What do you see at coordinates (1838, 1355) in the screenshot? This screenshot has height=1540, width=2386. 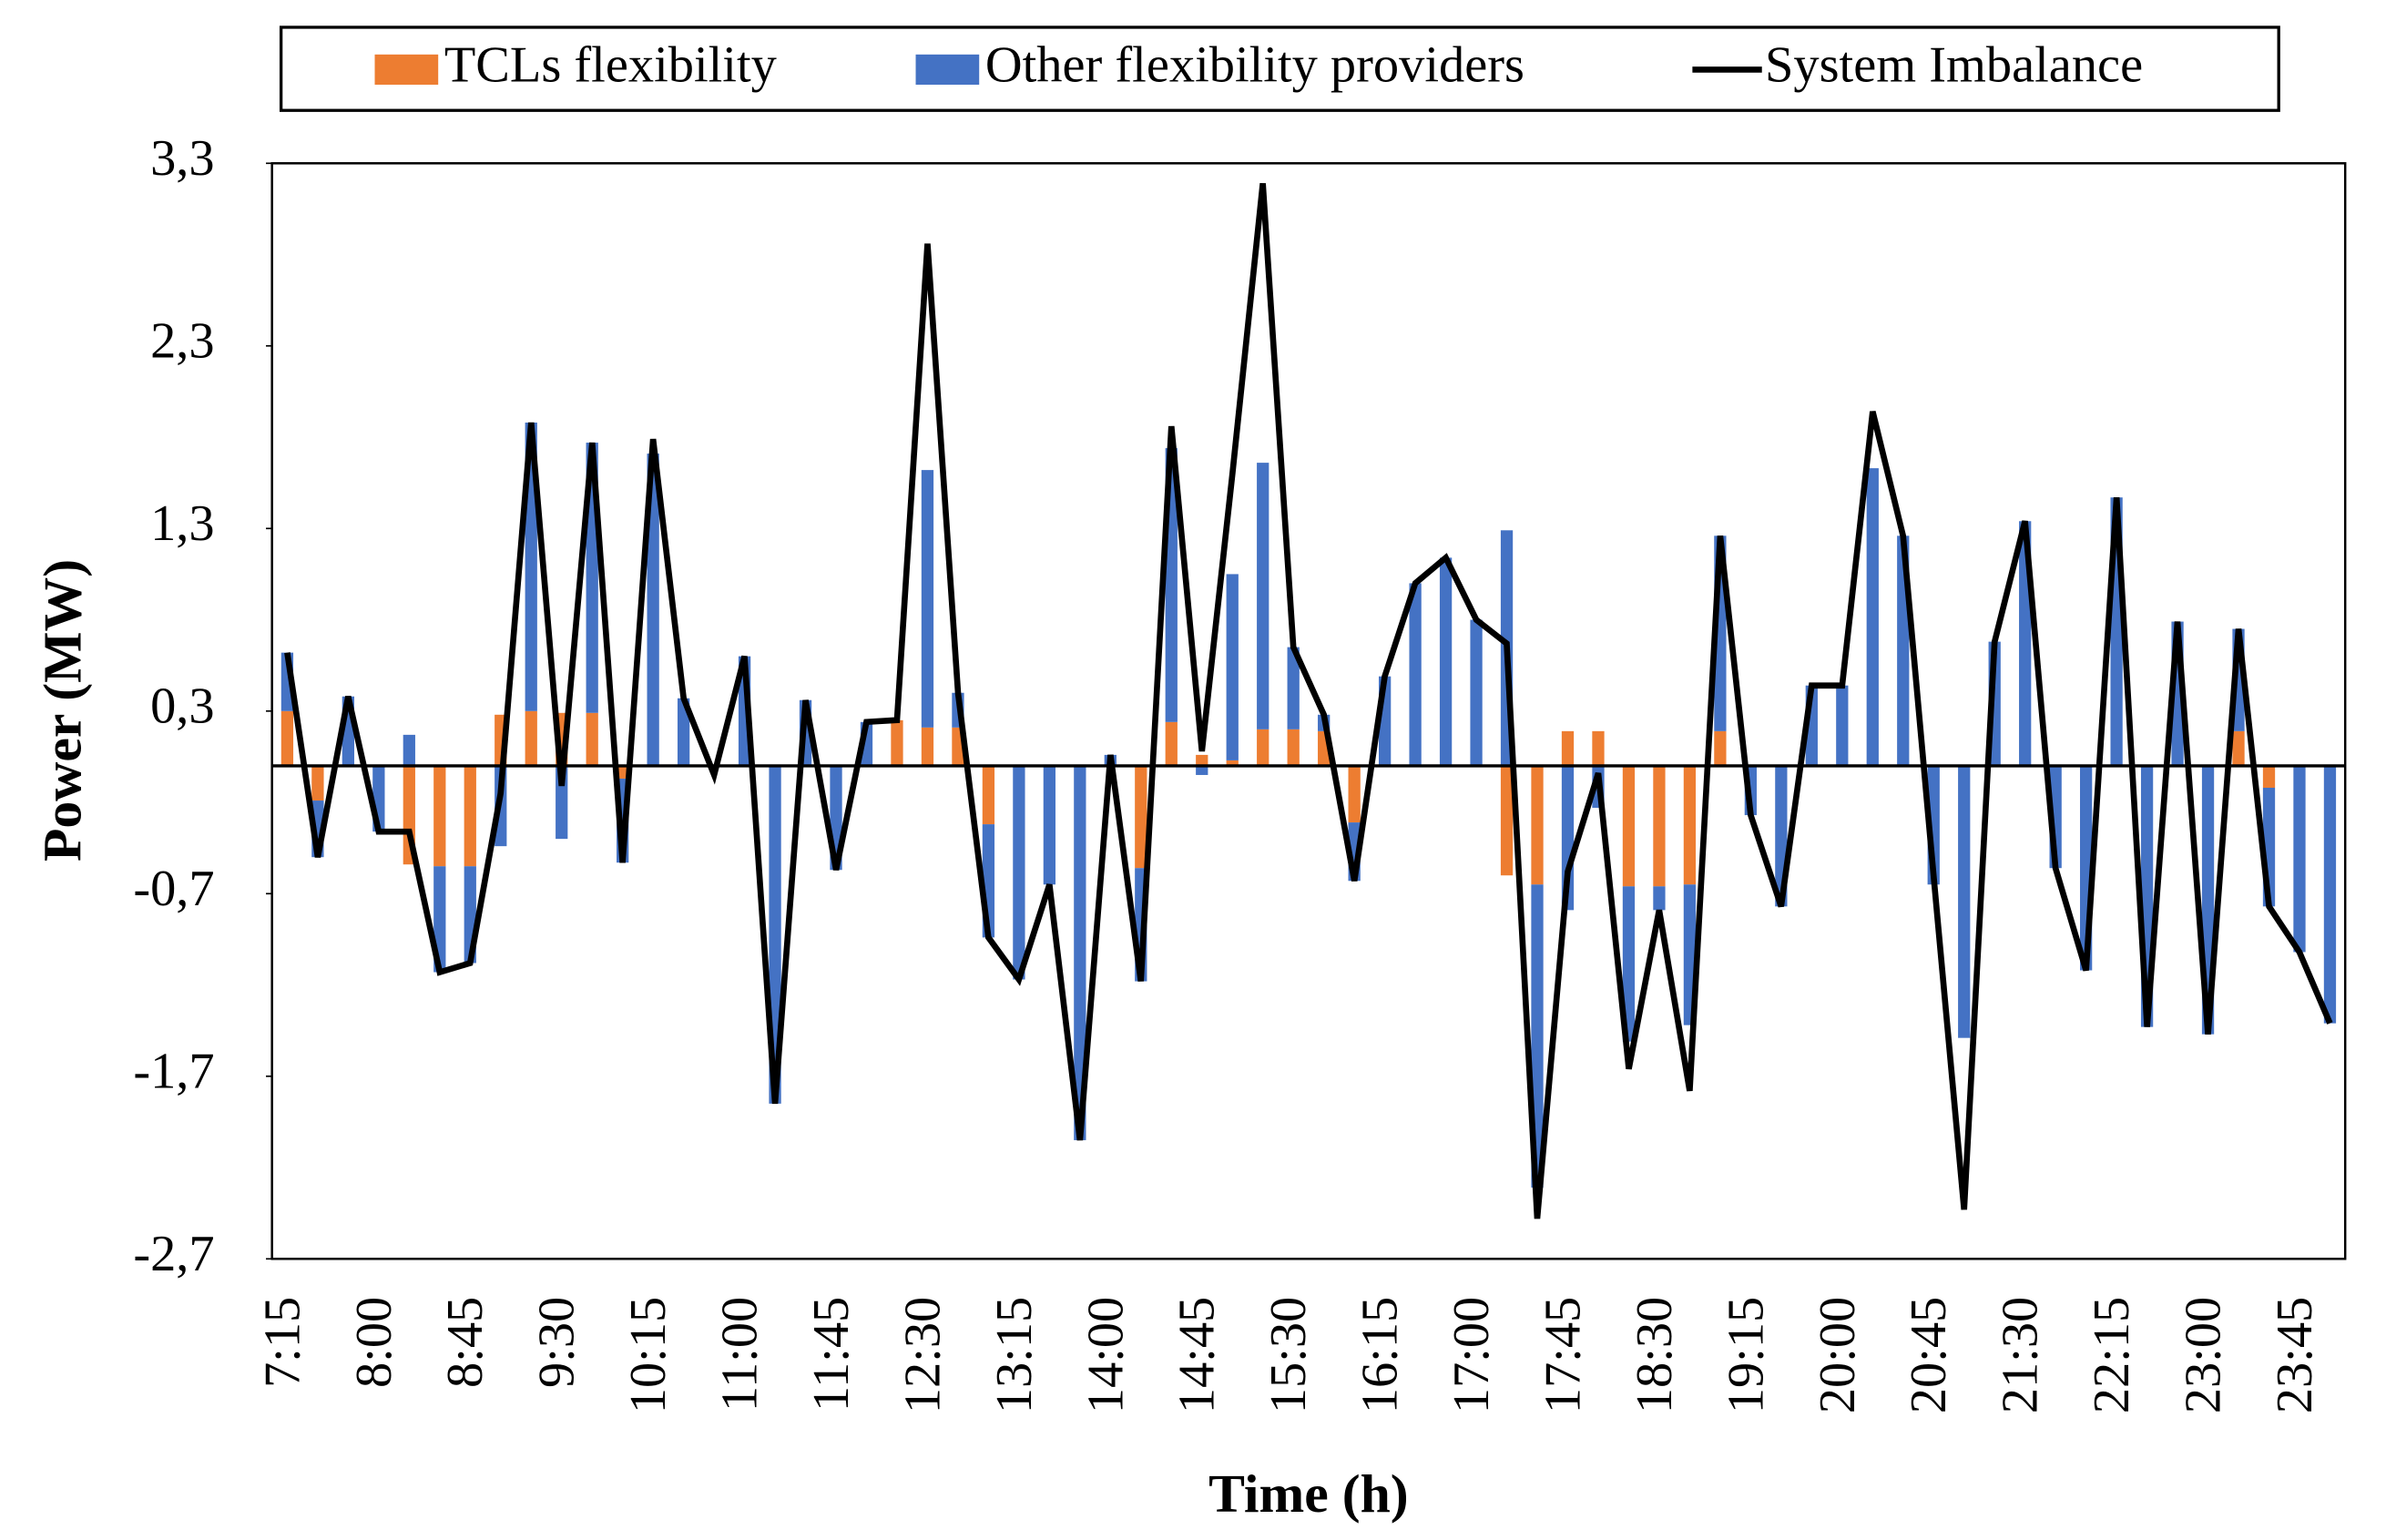 I see `x-tick-label: 20:00` at bounding box center [1838, 1355].